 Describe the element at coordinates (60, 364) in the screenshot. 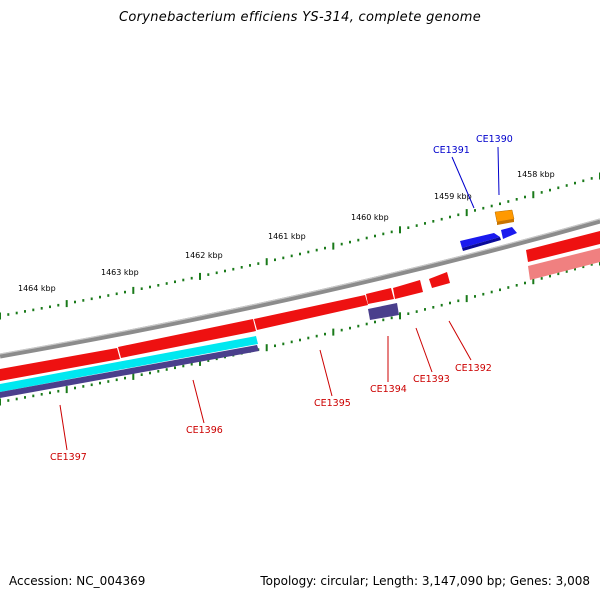

I see `gene-block-ce1397` at that location.